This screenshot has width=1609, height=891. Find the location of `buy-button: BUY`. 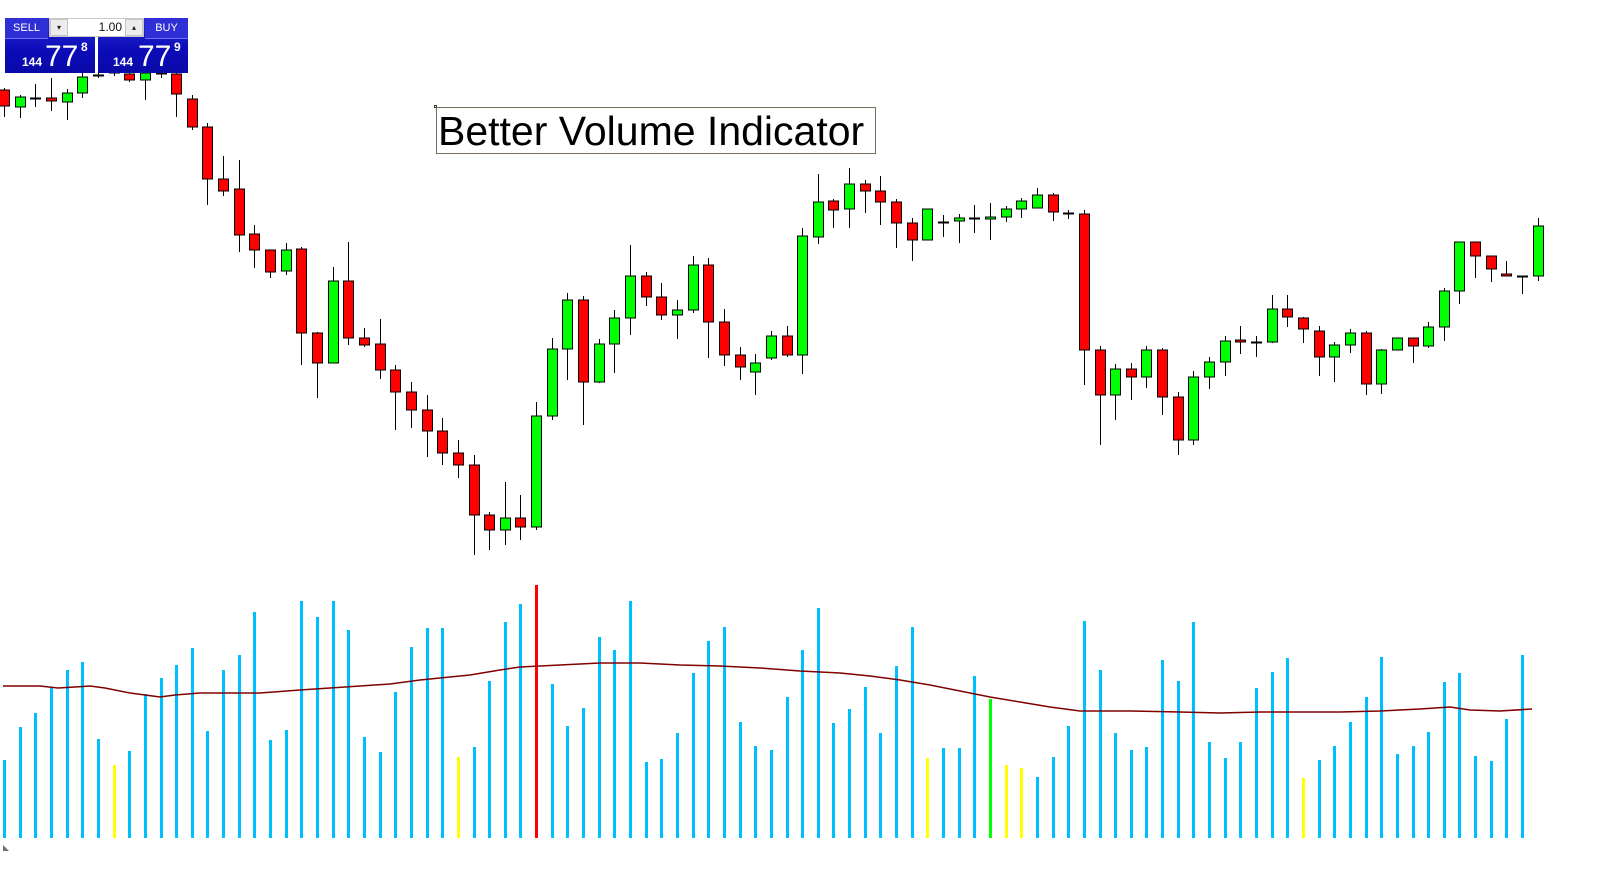

buy-button: BUY is located at coordinates (166, 28).